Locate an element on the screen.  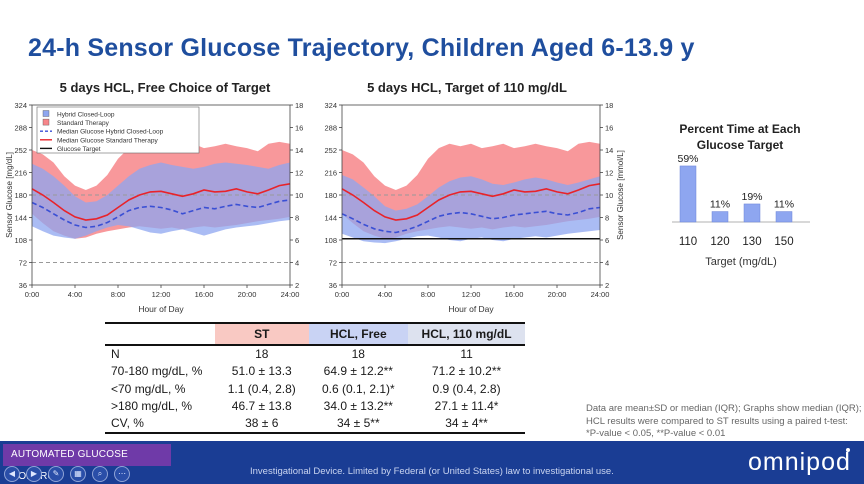
iqr-band-hybrid-closed-loop is located at coordinates (161, 200).